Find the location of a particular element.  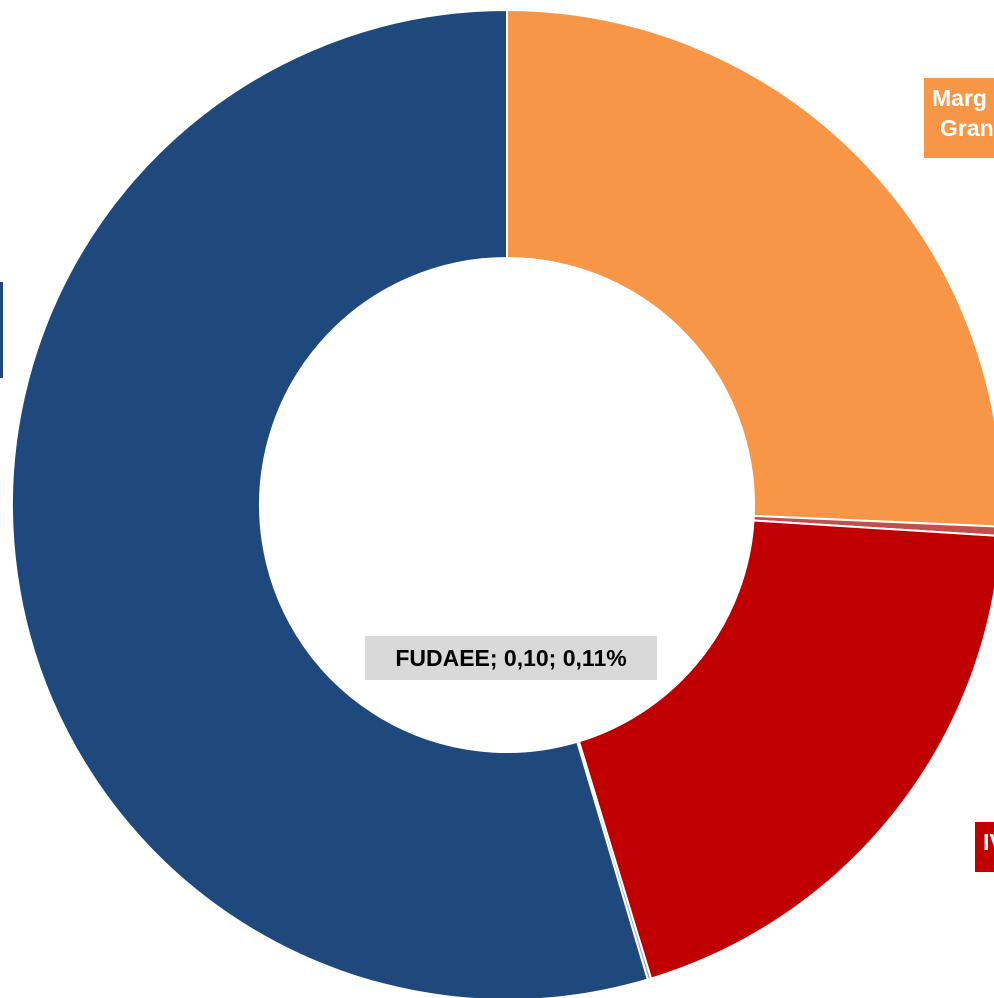

slice-label-iva: IV is located at coordinates (984, 847).